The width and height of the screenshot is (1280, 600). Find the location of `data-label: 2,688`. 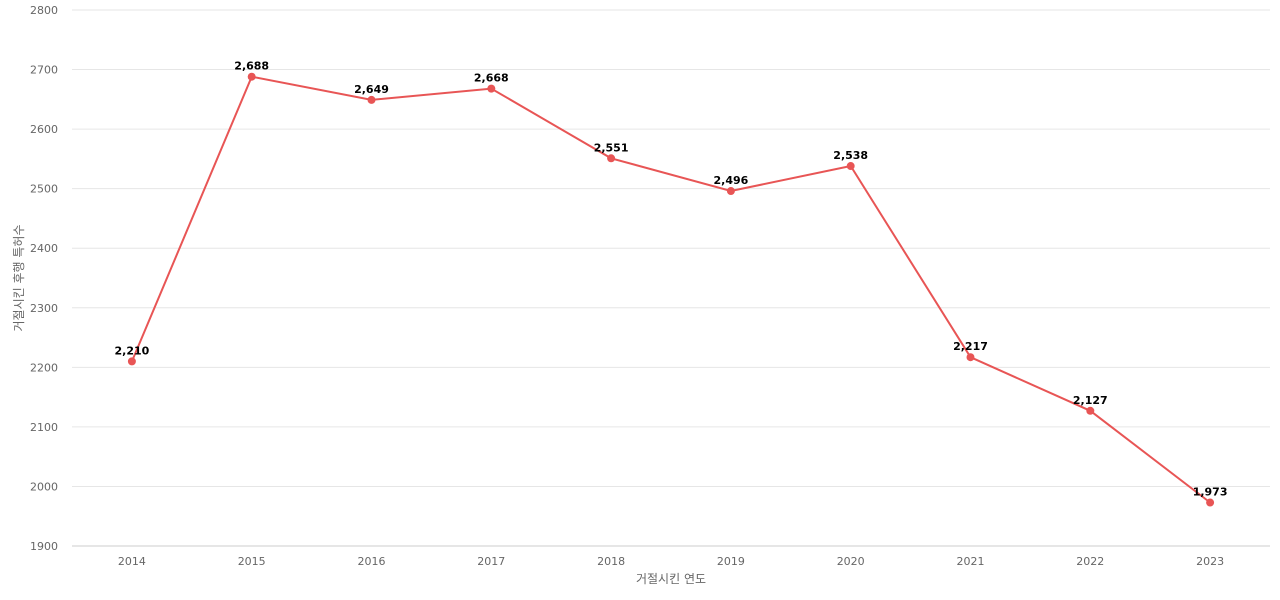

data-label: 2,688 is located at coordinates (251, 66).